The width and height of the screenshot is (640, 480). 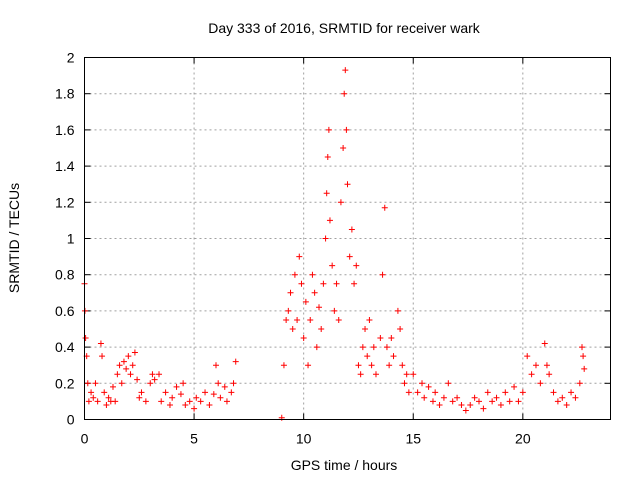 I want to click on x-tick-label: 5, so click(x=194, y=439).